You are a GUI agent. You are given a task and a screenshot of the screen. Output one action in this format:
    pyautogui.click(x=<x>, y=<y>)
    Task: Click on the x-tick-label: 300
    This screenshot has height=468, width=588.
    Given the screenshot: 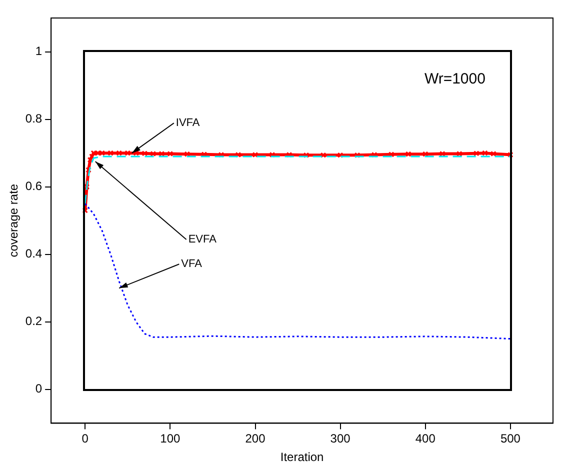 What is the action you would take?
    pyautogui.click(x=340, y=439)
    